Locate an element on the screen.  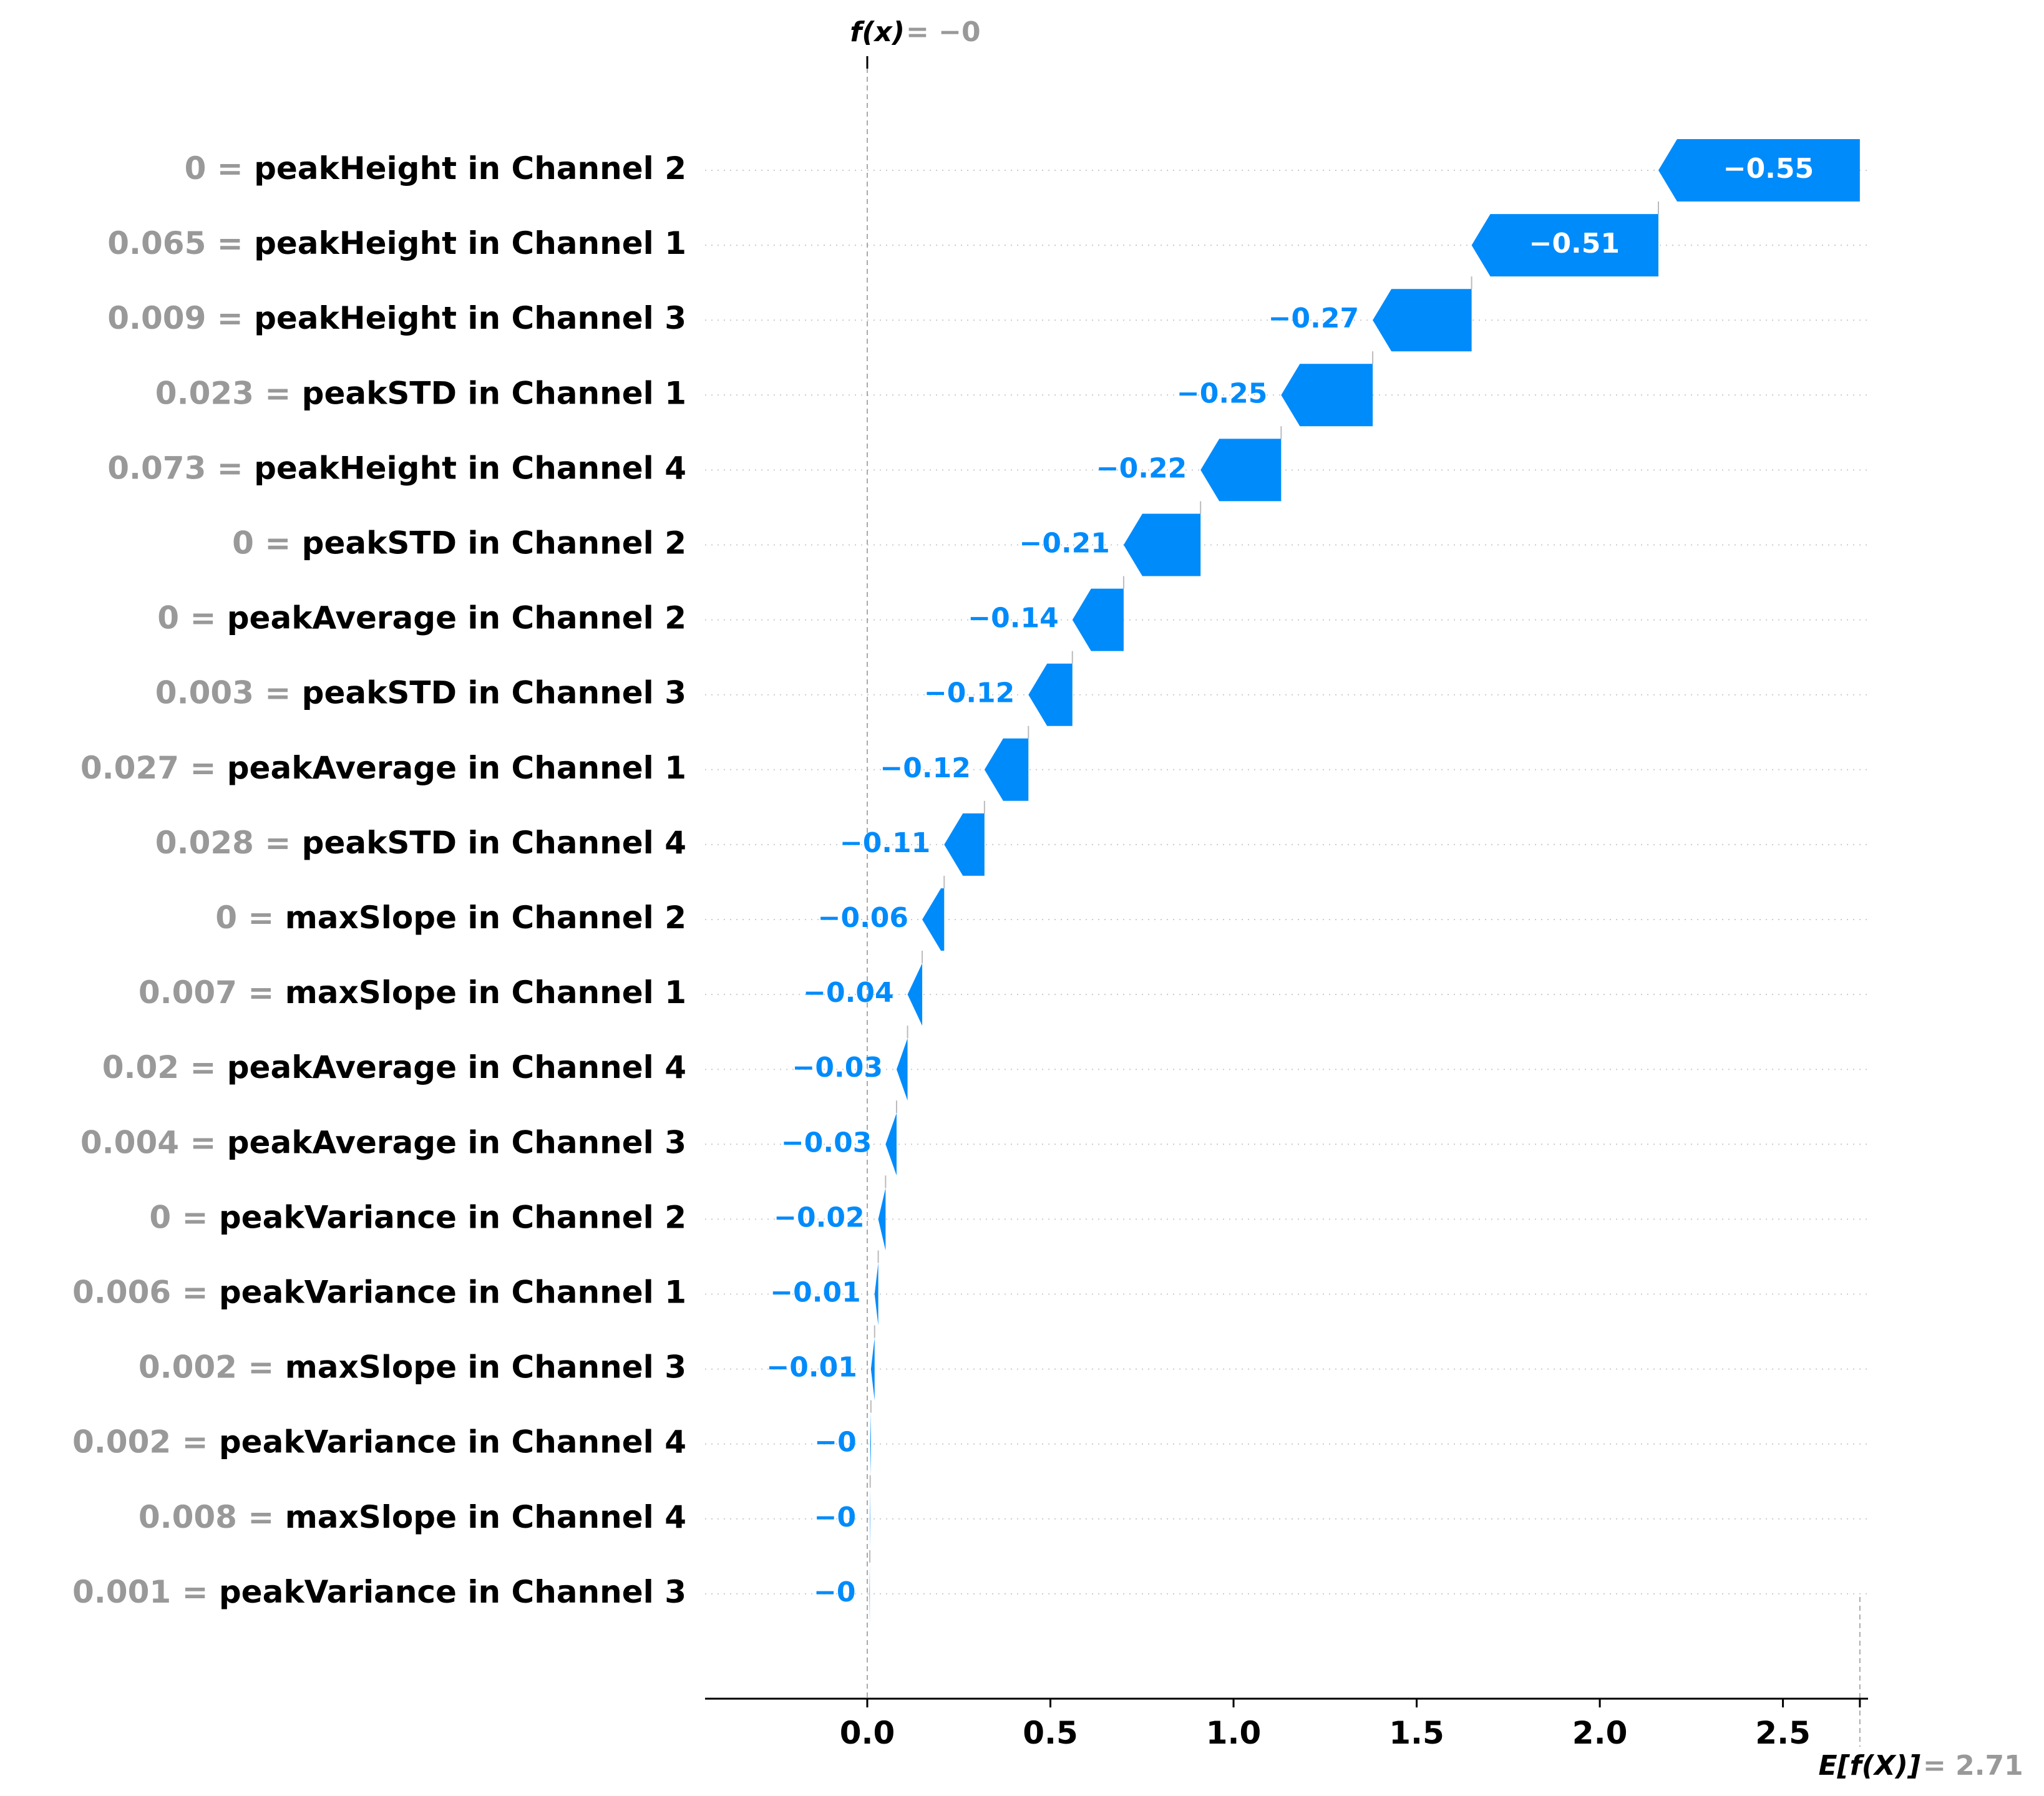
feature-value: 0.073 = is located at coordinates (180, 468).